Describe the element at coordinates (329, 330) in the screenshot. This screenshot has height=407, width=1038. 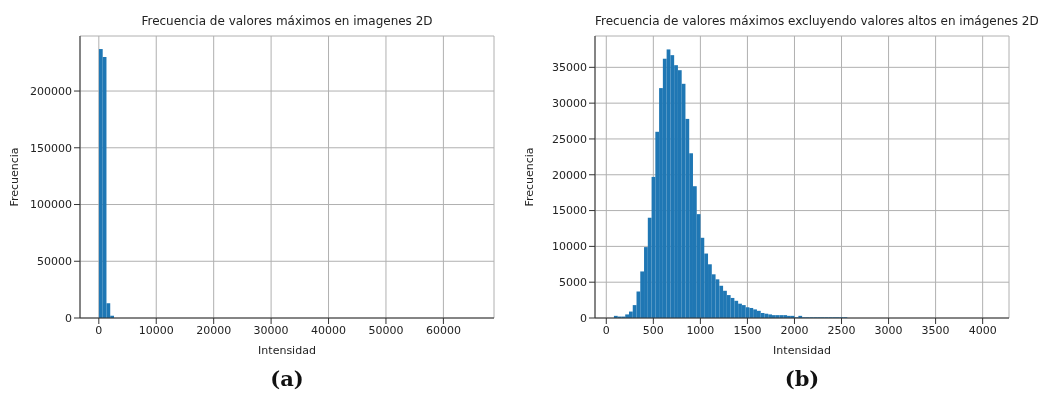
I see `x-tick-label: 40000` at that location.